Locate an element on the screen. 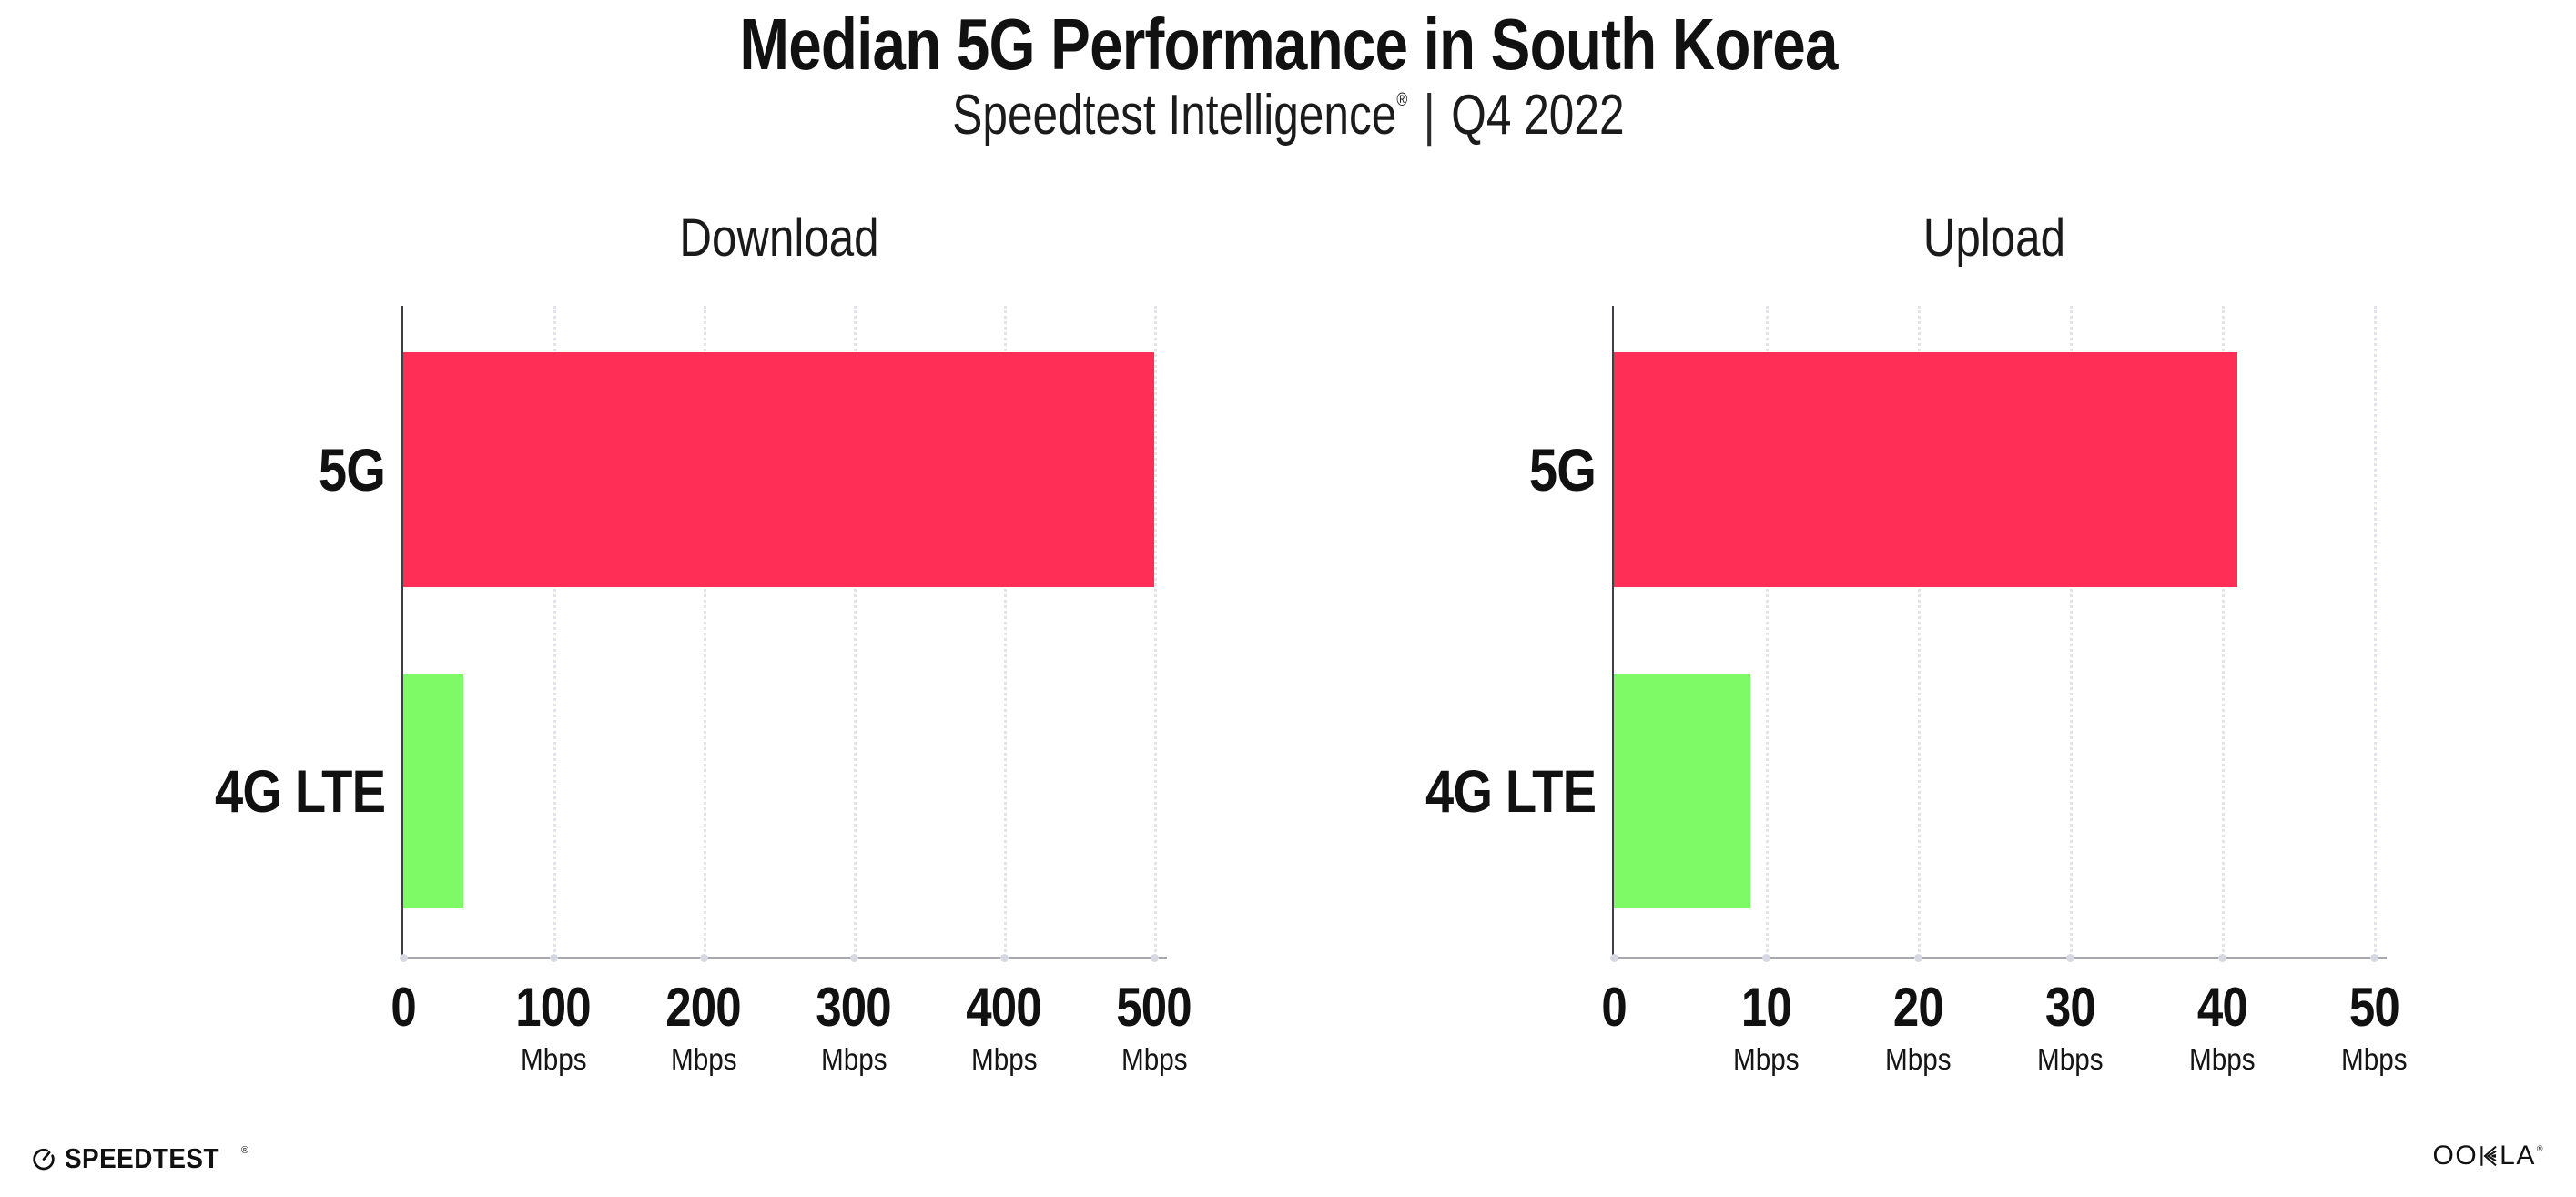 The height and width of the screenshot is (1197, 2576). ookla-k-icon is located at coordinates (2488, 1156).